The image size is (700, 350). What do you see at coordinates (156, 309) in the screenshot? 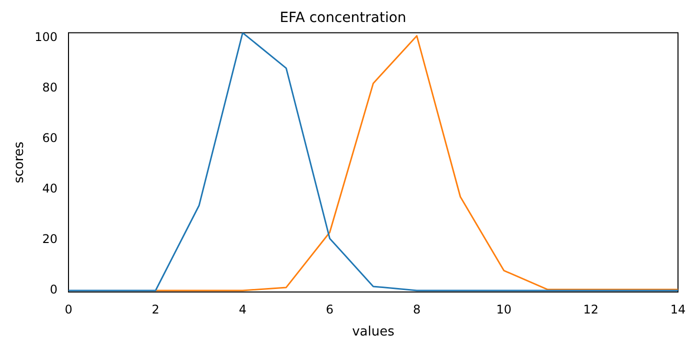
I see `x-tick-label: 2` at bounding box center [156, 309].